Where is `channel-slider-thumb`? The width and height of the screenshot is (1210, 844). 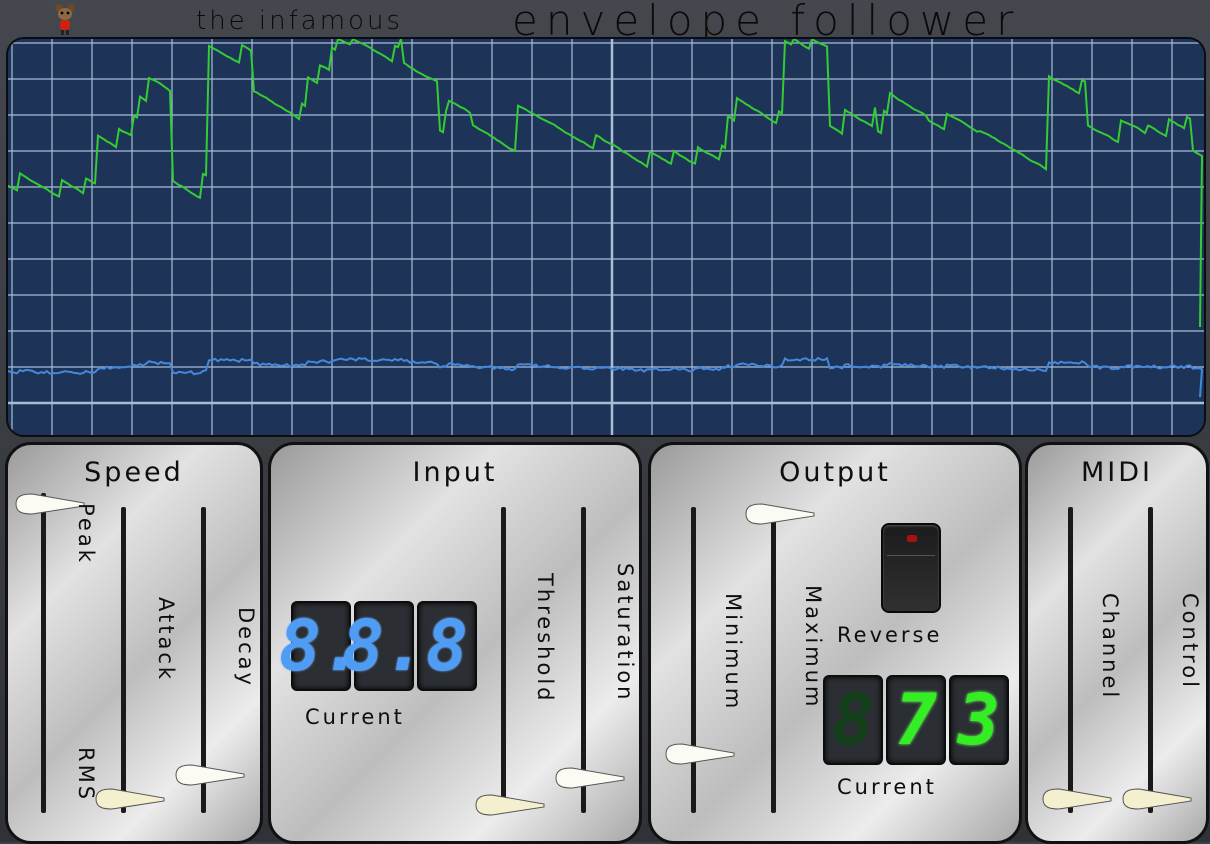
channel-slider-thumb is located at coordinates (1077, 799).